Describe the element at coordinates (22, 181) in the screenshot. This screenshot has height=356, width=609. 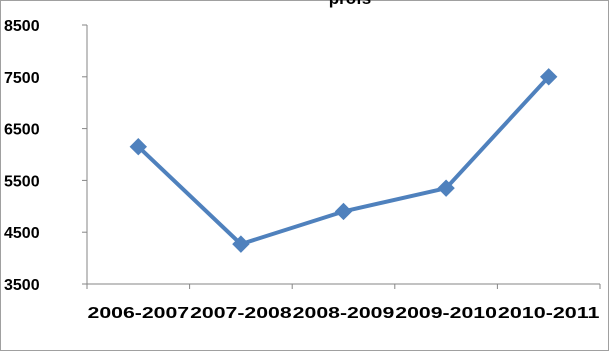
I see `y-tick-label: 5500` at that location.